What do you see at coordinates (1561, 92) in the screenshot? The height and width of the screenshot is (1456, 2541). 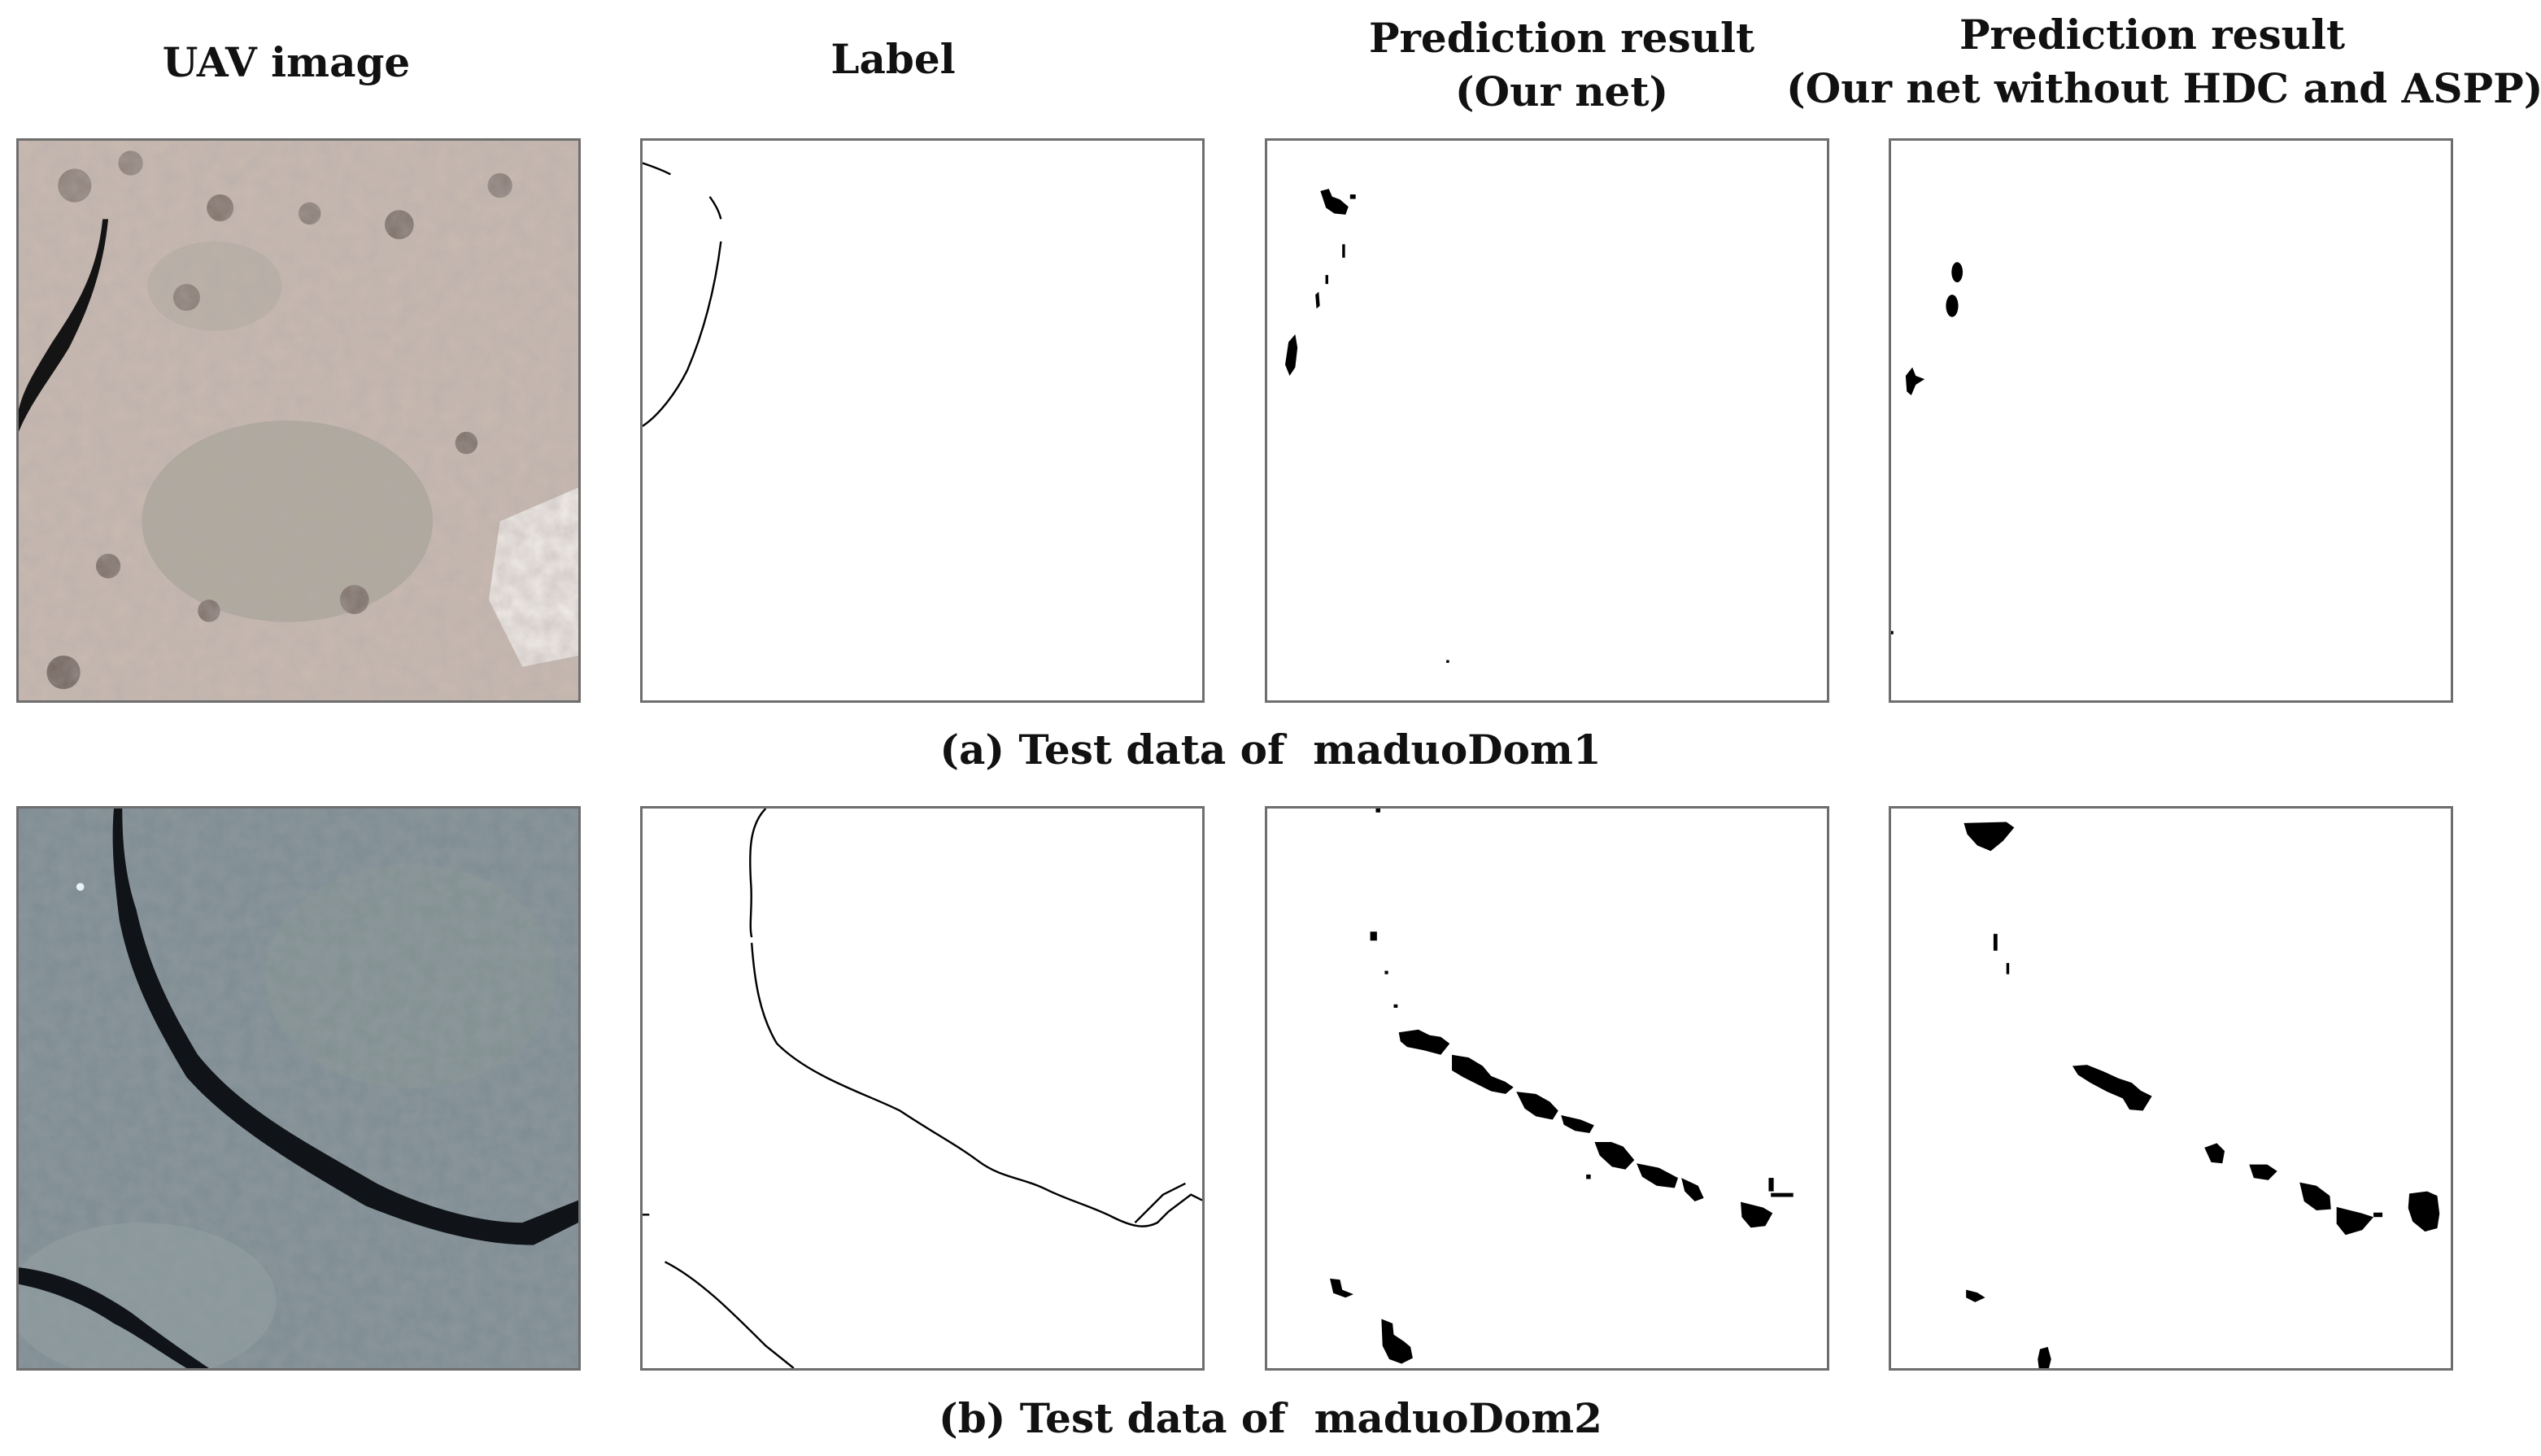 I see `column-header-prediction-line2: (Our net)` at bounding box center [1561, 92].